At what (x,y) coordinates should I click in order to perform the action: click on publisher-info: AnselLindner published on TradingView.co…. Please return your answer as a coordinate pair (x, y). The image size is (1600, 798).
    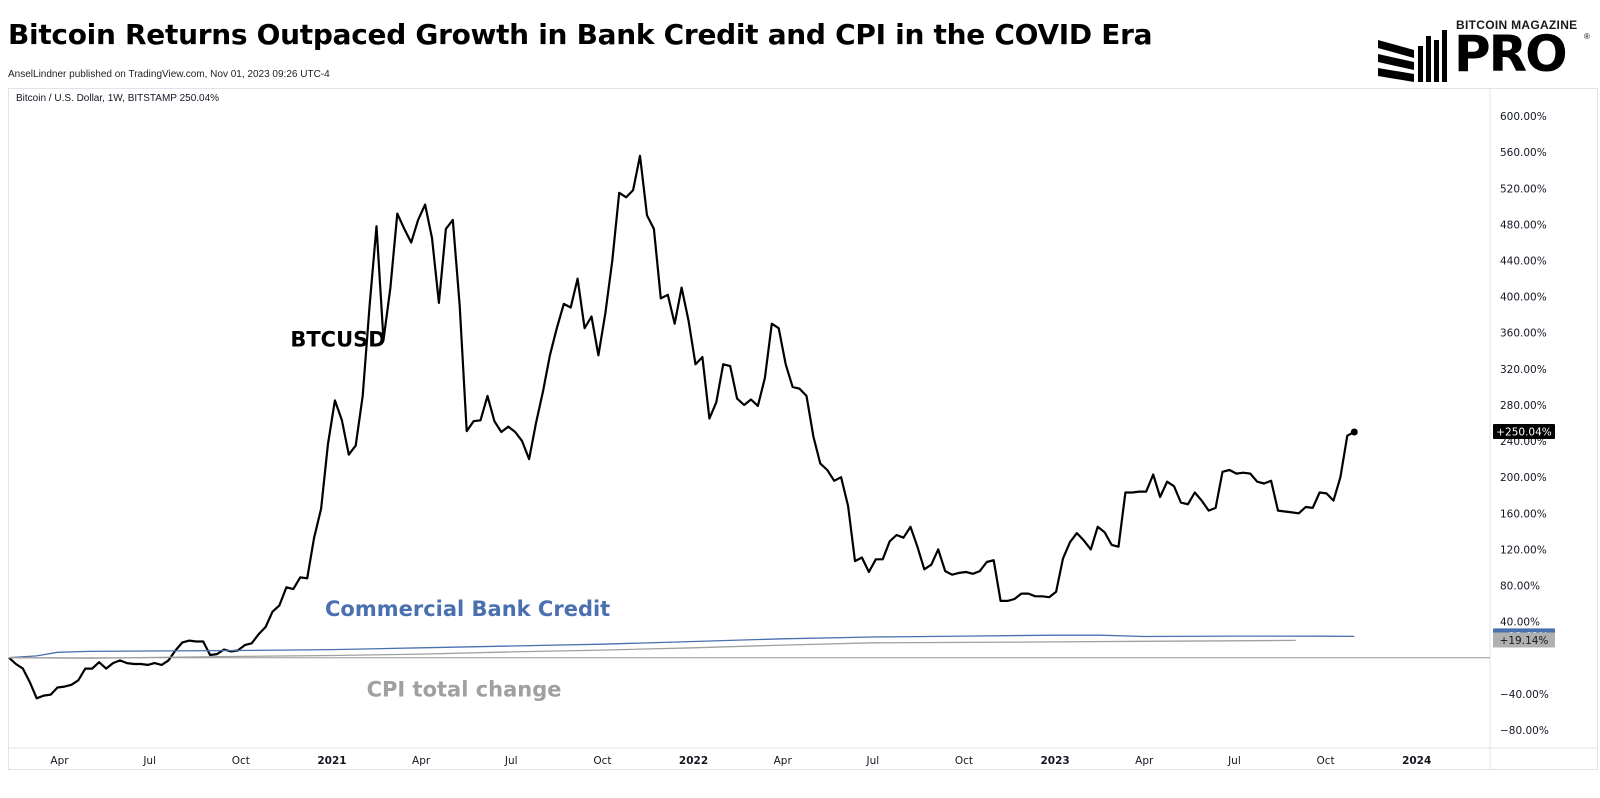
    Looking at the image, I should click on (169, 74).